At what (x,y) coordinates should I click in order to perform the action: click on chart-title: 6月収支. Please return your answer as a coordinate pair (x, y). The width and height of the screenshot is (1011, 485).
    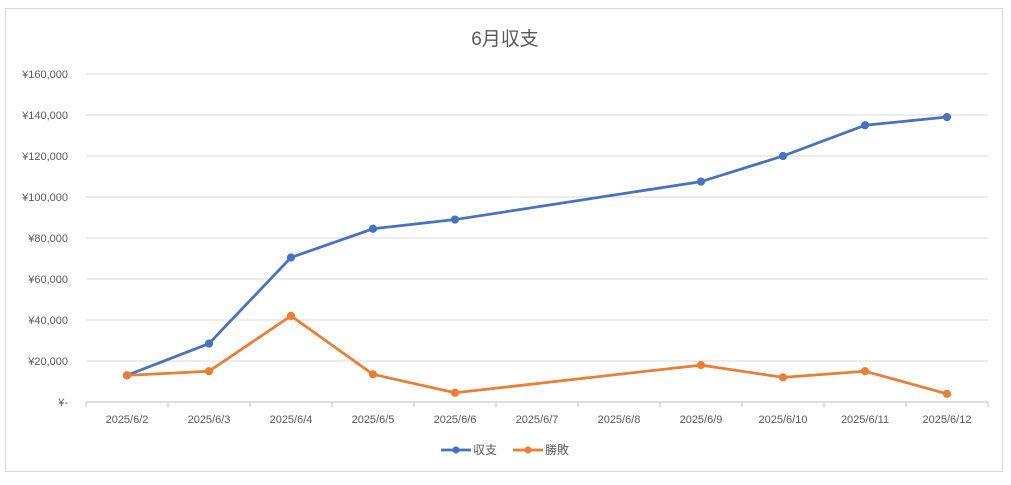
    Looking at the image, I should click on (505, 39).